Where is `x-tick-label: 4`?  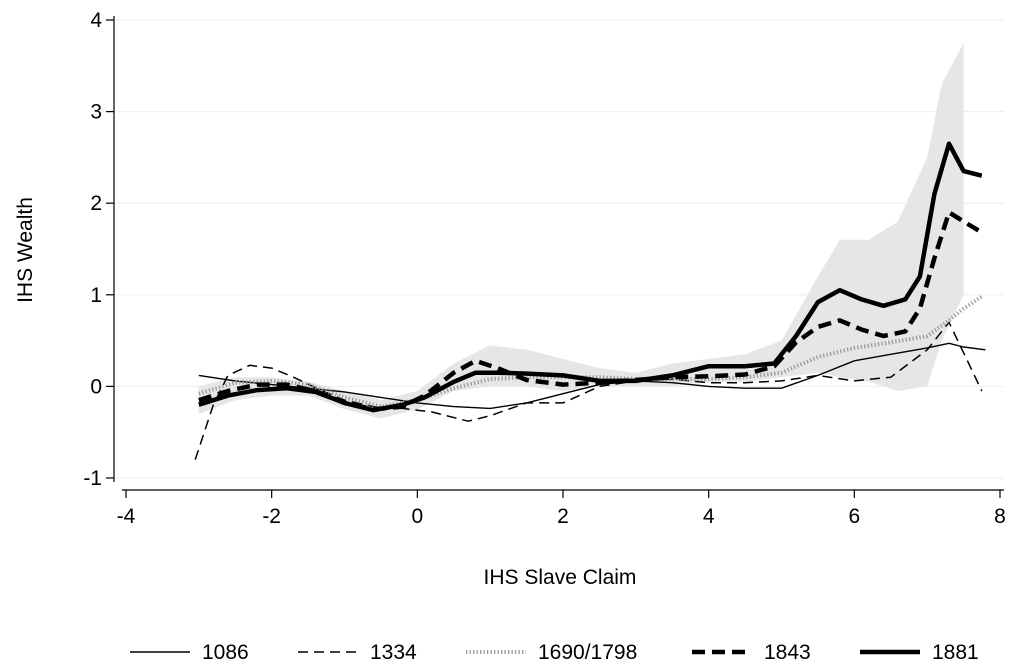
x-tick-label: 4 is located at coordinates (709, 516).